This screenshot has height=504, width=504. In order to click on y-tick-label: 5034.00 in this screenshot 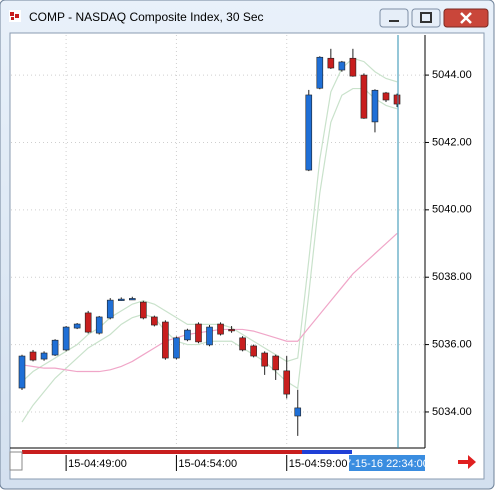, I will do `click(452, 412)`.